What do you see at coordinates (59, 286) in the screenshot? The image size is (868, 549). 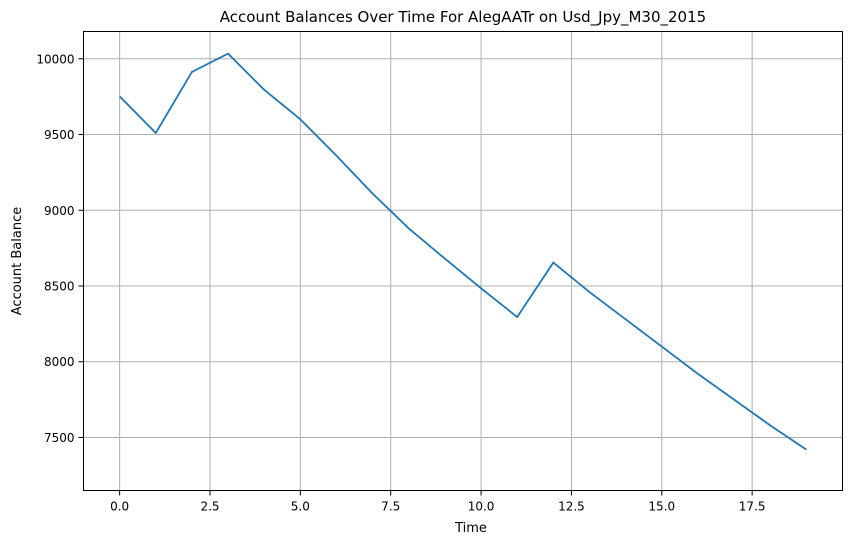 I see `y-tick-label: 8500` at bounding box center [59, 286].